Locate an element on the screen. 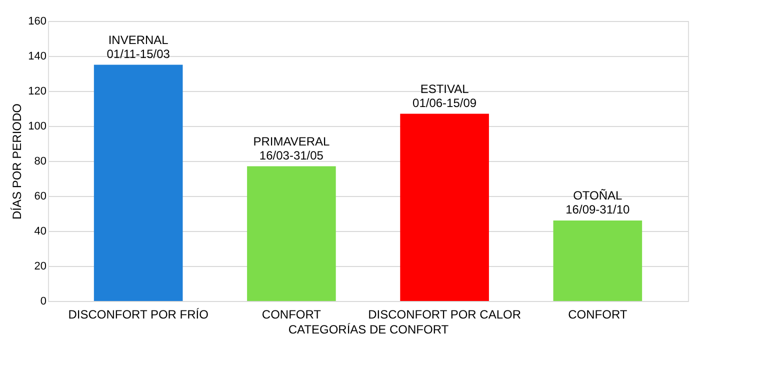  y-tick-label: 80 is located at coordinates (40, 162).